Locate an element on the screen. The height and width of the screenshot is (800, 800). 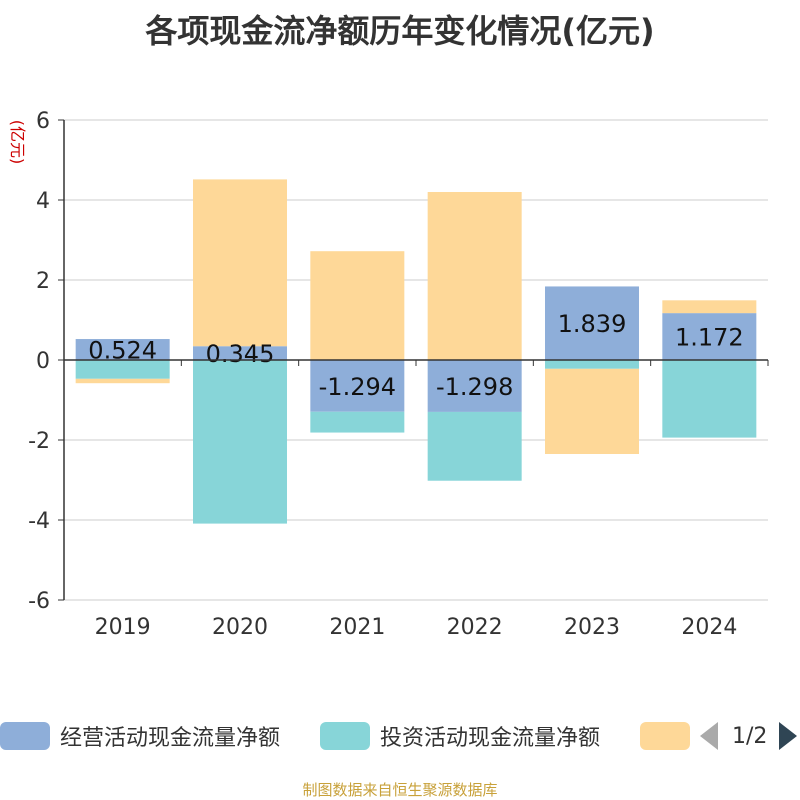
bar-1-2023 is located at coordinates (592, 323).